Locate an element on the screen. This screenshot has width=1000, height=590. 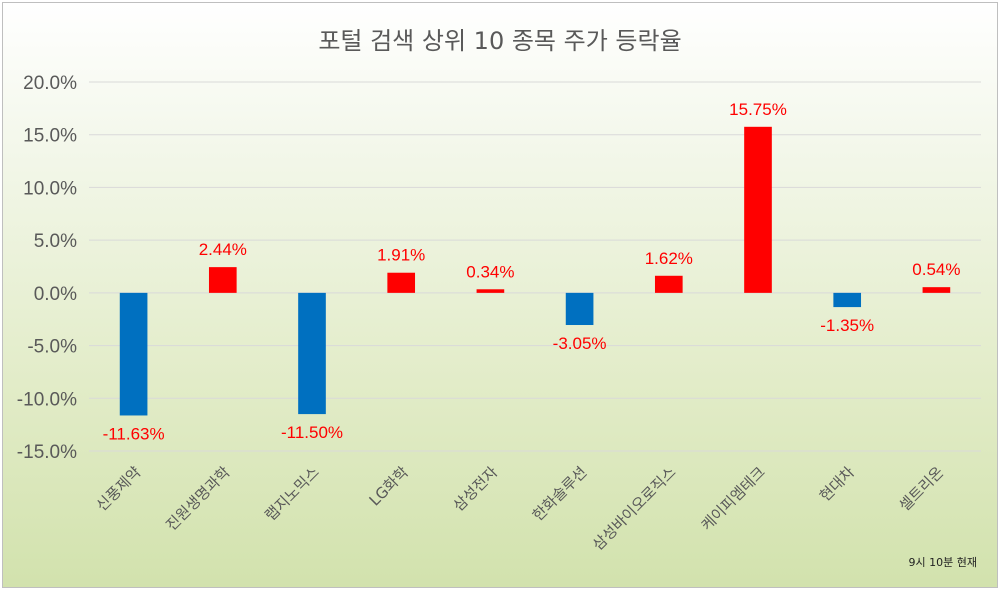
y-tick-label: -10.0% is located at coordinates (47, 399).